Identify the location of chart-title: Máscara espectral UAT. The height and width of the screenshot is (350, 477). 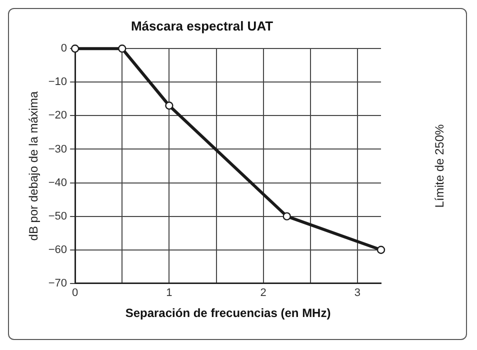
(202, 26).